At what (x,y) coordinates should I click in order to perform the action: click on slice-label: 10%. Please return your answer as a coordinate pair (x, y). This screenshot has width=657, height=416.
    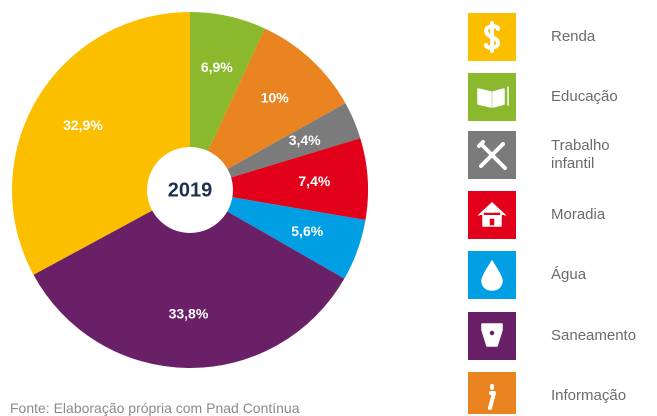
    Looking at the image, I should click on (275, 97).